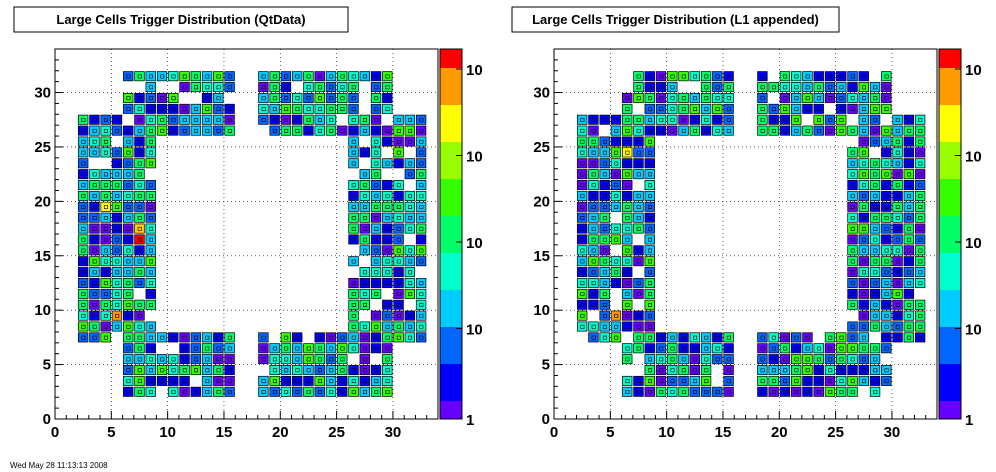 The height and width of the screenshot is (472, 996). Describe the element at coordinates (546, 365) in the screenshot. I see `y-tick-label: 5` at that location.